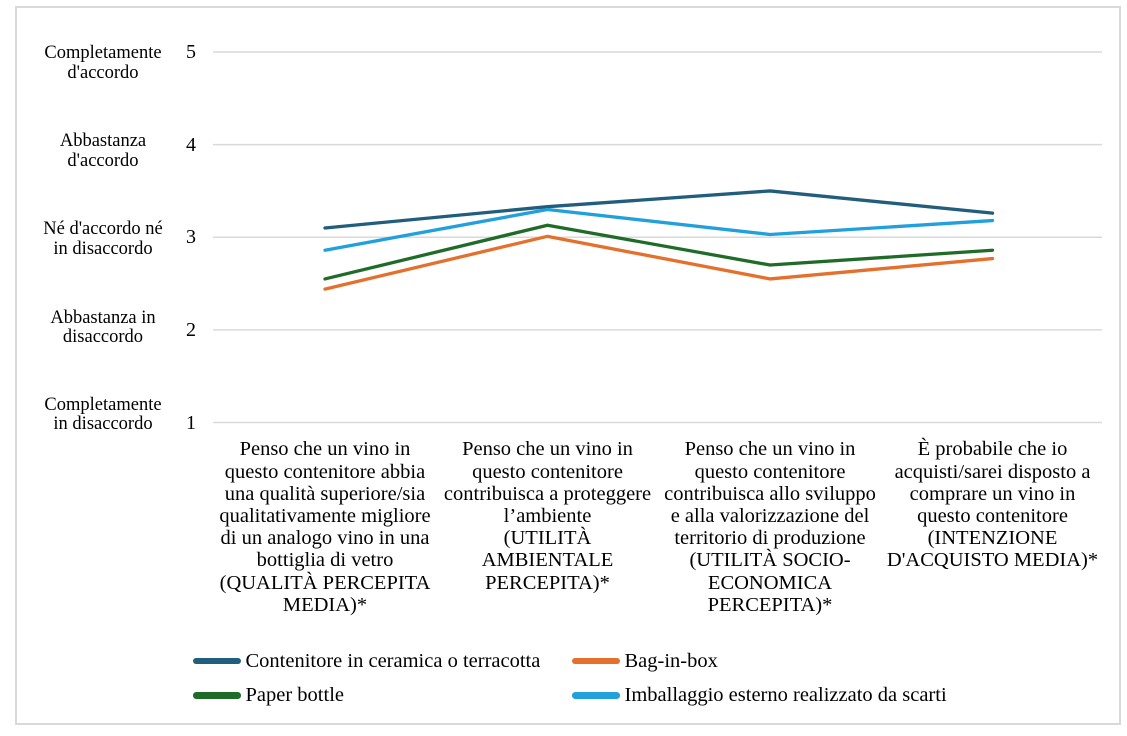  I want to click on y-tick-5: 5, so click(191, 52).